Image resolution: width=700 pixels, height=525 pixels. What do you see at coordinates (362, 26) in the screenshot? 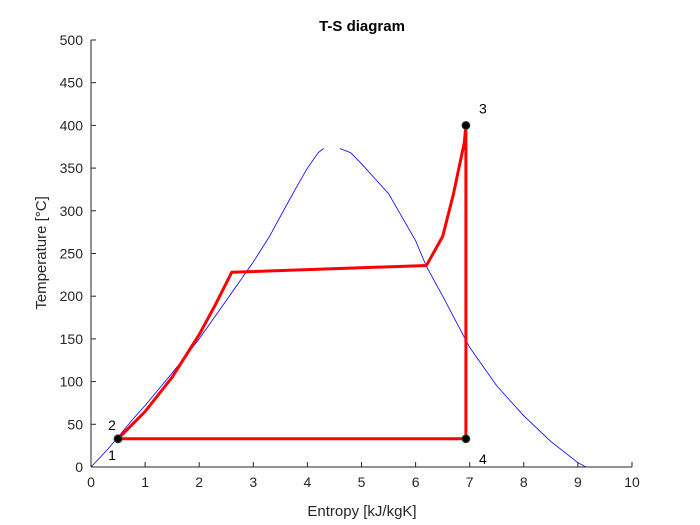
I see `chart-title: T-S diagram` at bounding box center [362, 26].